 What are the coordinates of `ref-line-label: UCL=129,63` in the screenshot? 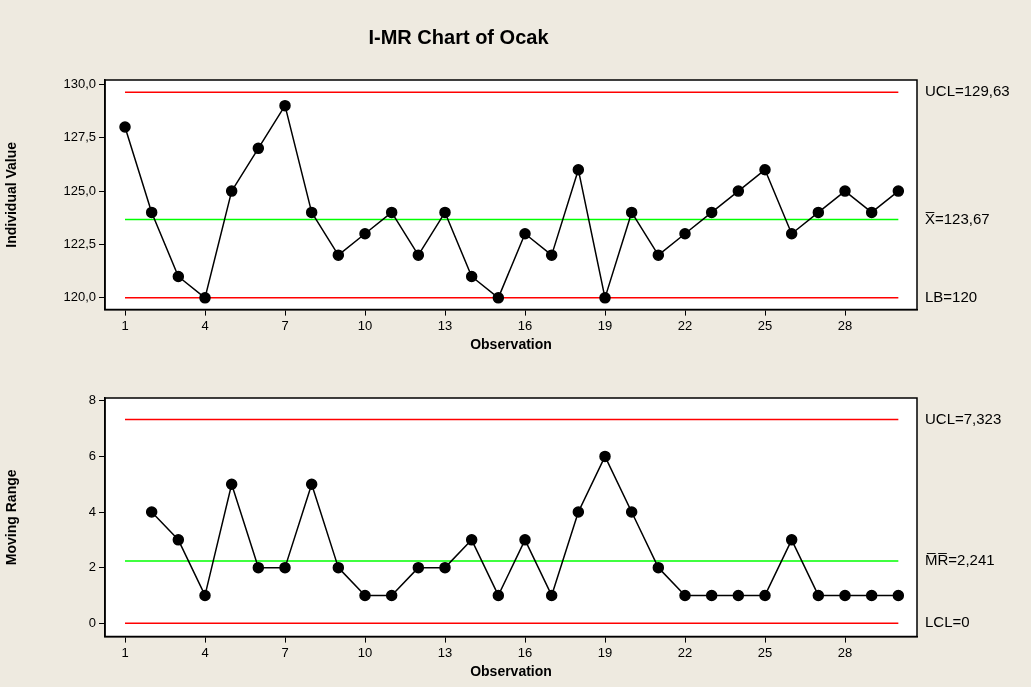 It's located at (967, 91).